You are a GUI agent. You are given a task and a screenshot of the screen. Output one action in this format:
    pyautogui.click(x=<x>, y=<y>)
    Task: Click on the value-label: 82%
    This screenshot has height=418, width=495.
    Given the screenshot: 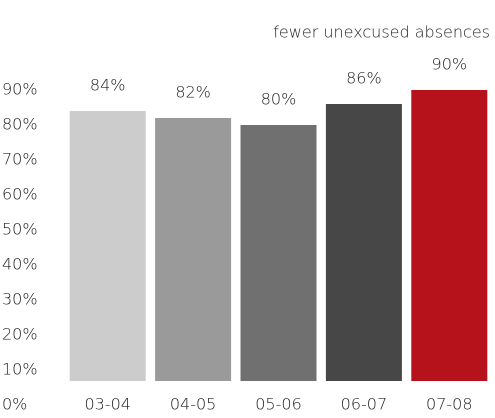 What is the action you would take?
    pyautogui.click(x=193, y=92)
    